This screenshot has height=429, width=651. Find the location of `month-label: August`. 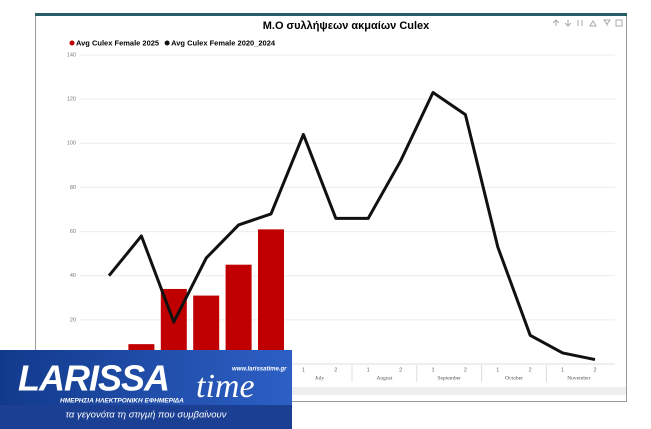

month-label: August is located at coordinates (384, 378).